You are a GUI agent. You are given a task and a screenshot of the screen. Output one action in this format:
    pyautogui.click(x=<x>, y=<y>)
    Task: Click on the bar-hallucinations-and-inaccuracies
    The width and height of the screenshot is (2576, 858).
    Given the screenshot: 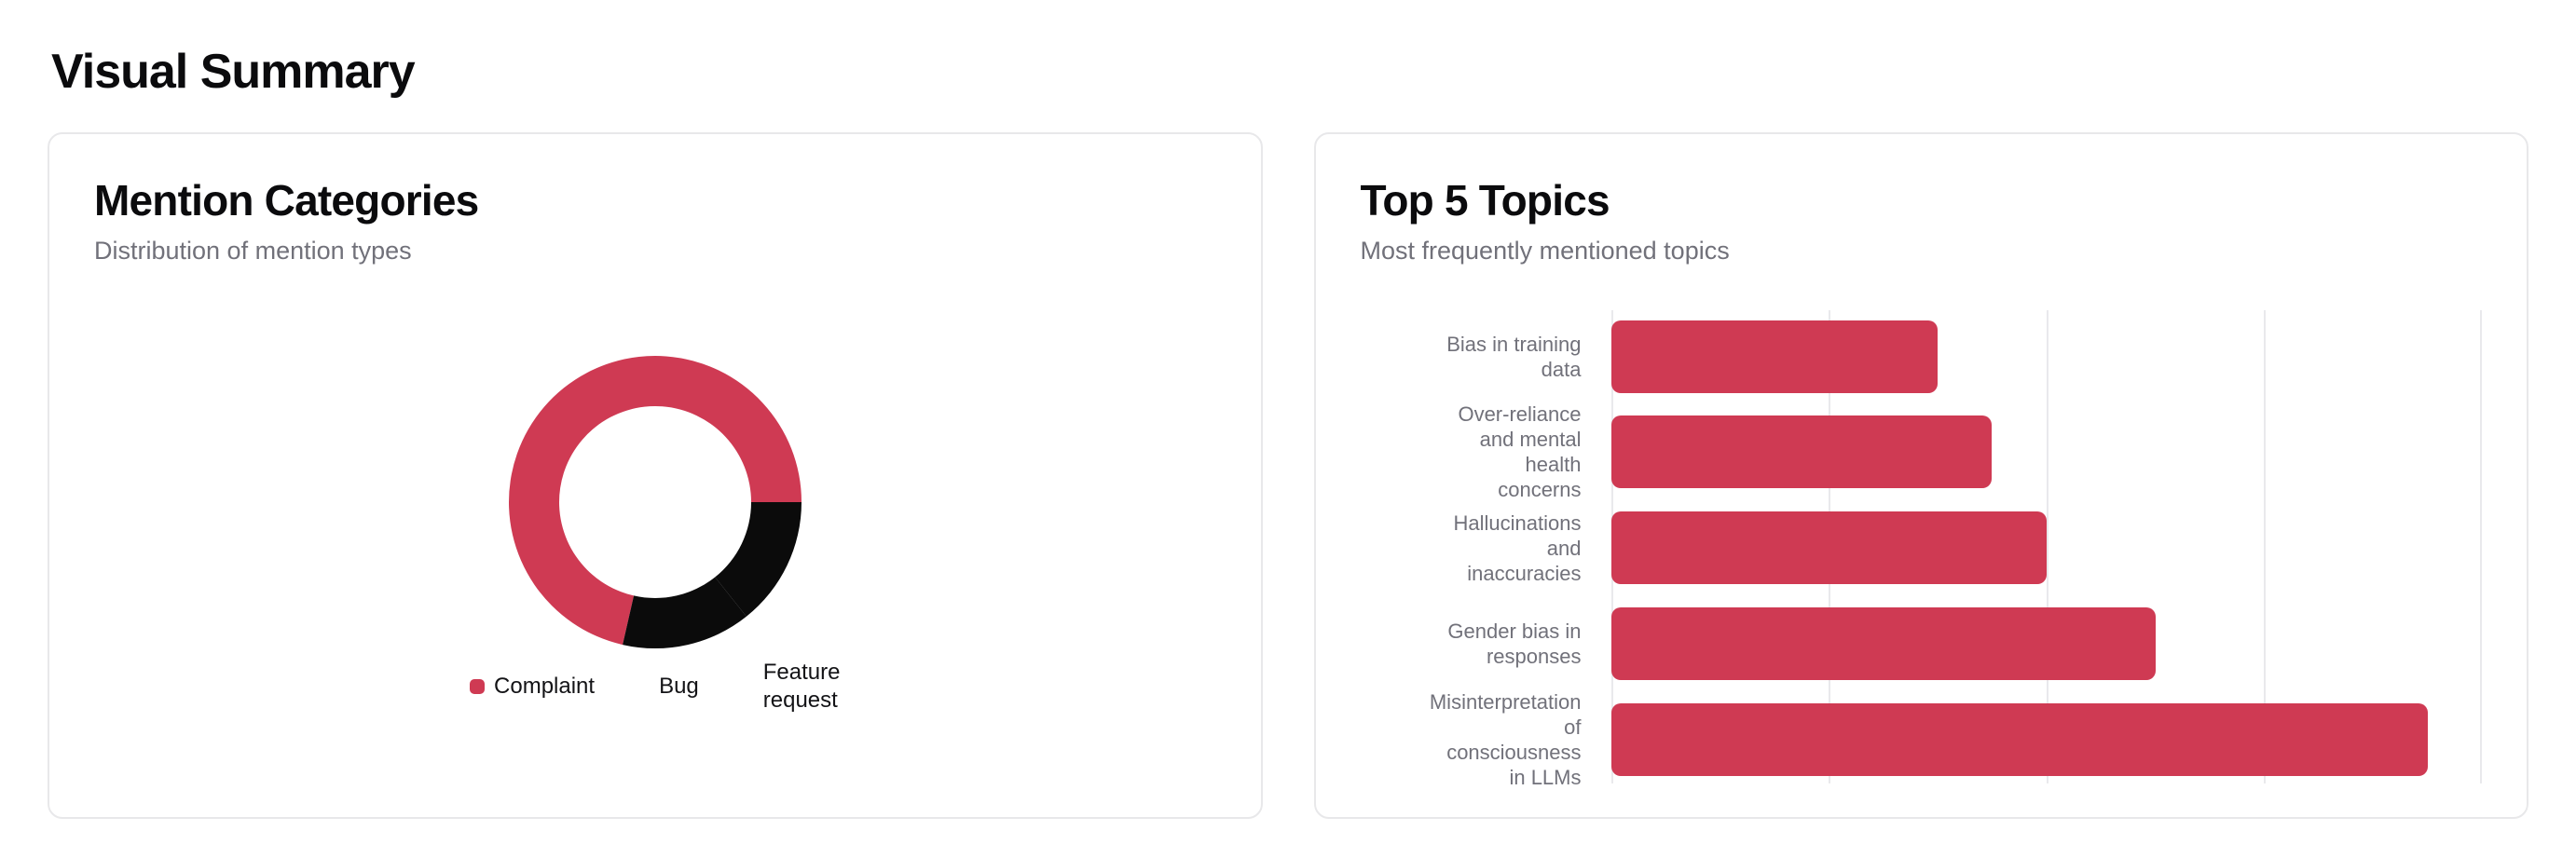 What is the action you would take?
    pyautogui.click(x=1828, y=548)
    